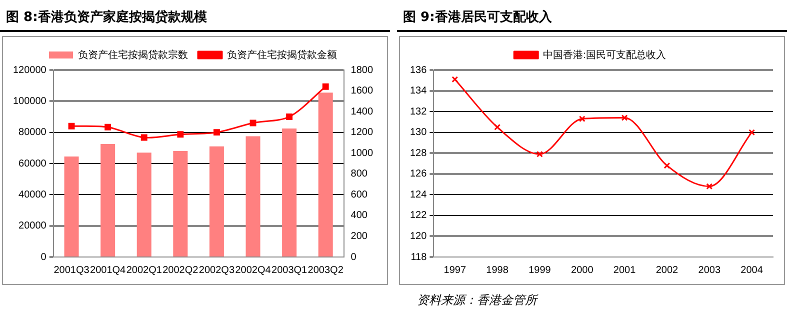  Describe the element at coordinates (359, 236) in the screenshot. I see `y2-tick-label: 200` at that location.